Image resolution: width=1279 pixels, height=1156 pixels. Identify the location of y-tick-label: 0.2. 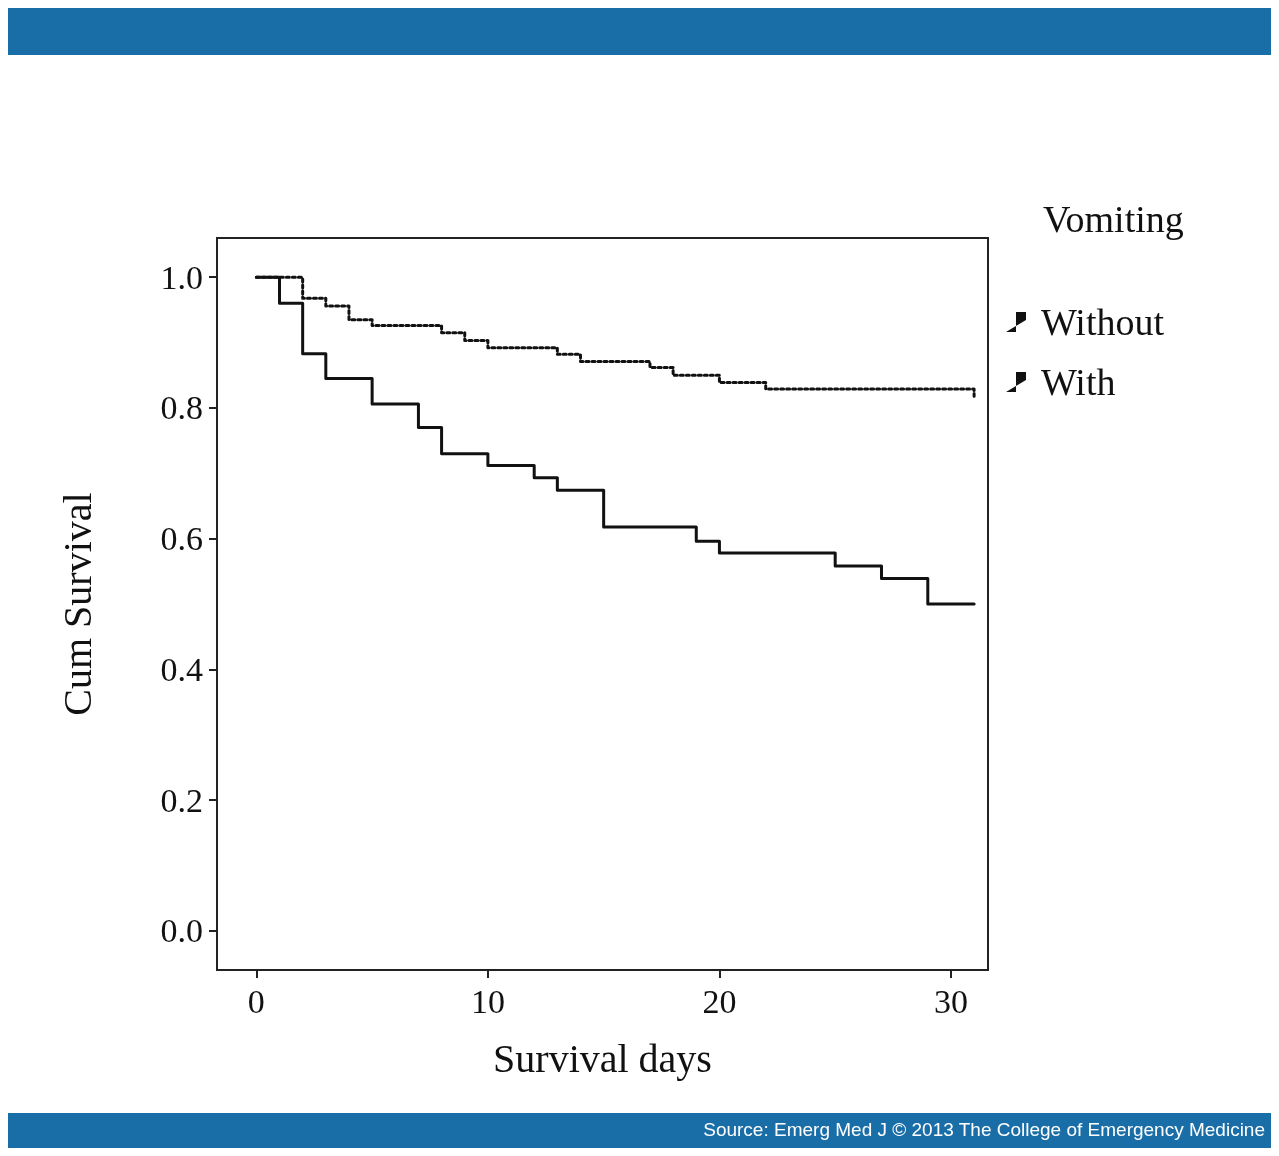
(181, 800).